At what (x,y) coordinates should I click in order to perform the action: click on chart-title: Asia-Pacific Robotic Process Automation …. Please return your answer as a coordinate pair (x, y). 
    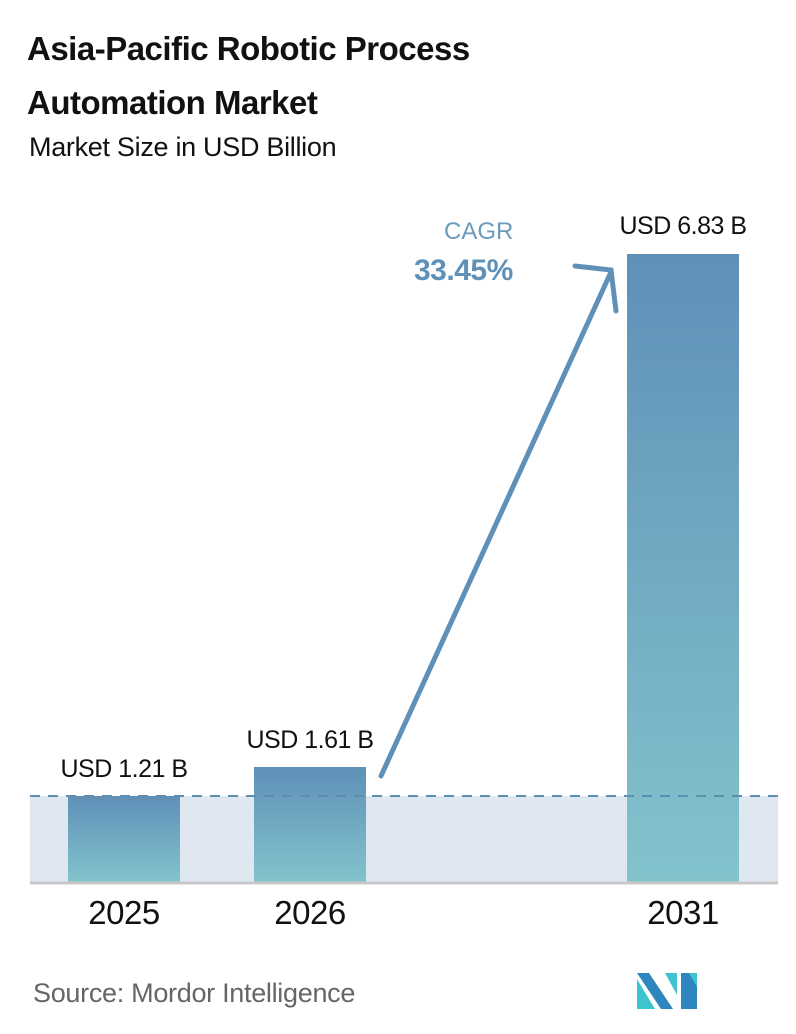
    Looking at the image, I should click on (248, 76).